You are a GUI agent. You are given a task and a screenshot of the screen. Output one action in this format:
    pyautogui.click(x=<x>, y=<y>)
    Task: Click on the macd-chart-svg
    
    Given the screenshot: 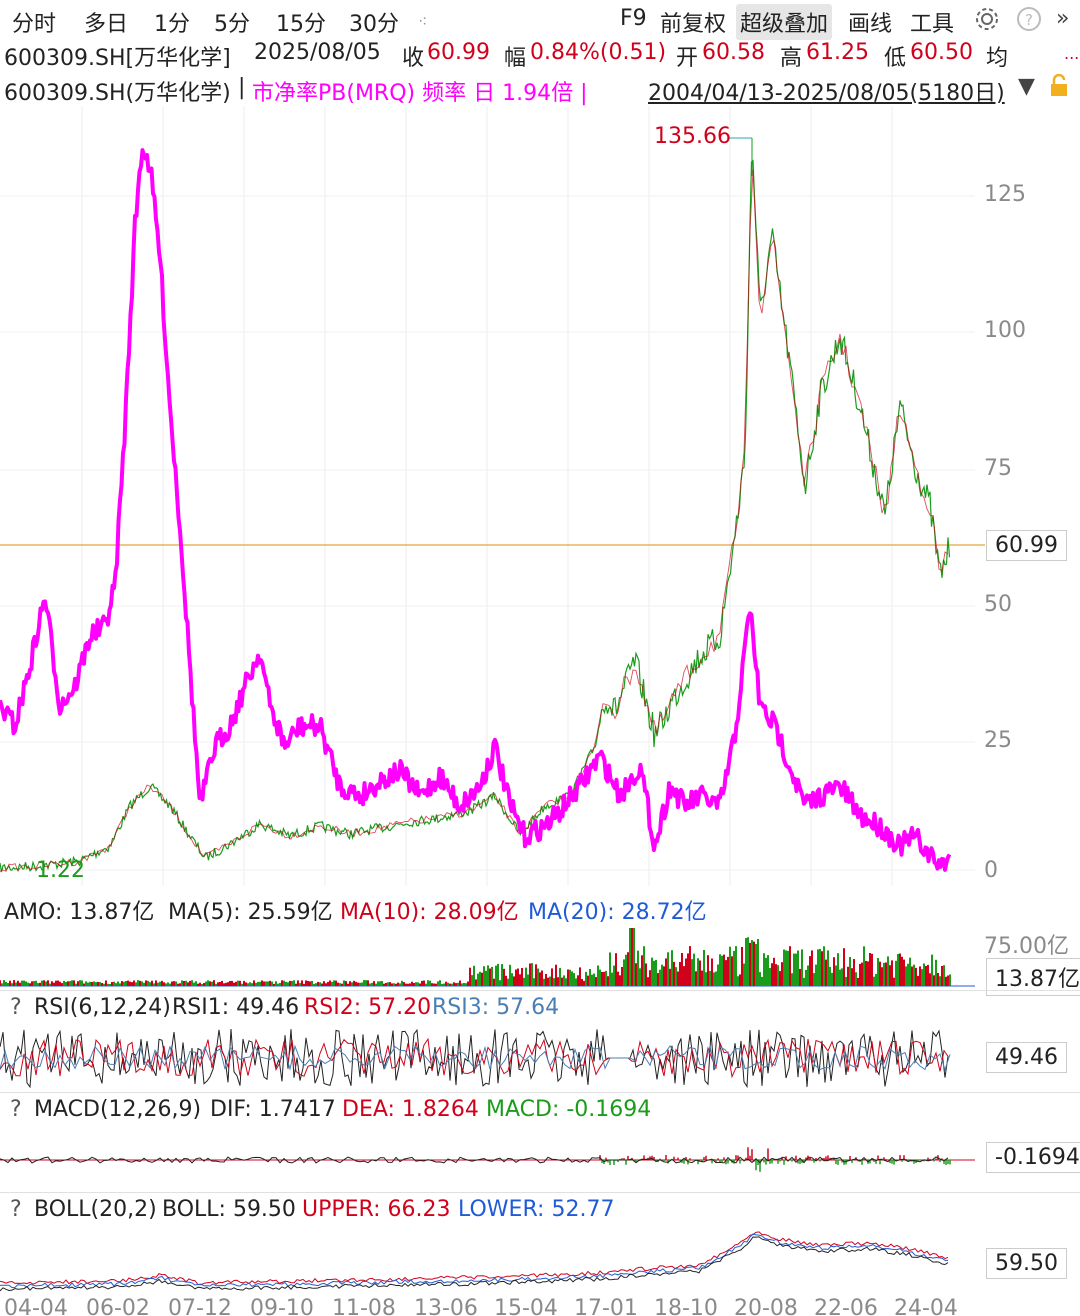 What is the action you would take?
    pyautogui.click(x=540, y=1160)
    